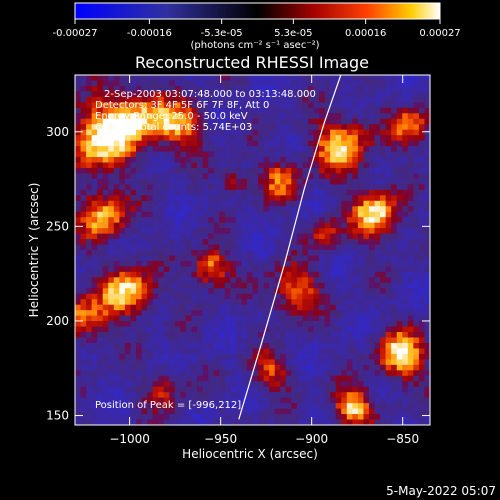 Image resolution: width=500 pixels, height=500 pixels. Describe the element at coordinates (293, 33) in the screenshot. I see `colorbar-tick-label: 5.3e-05` at that location.